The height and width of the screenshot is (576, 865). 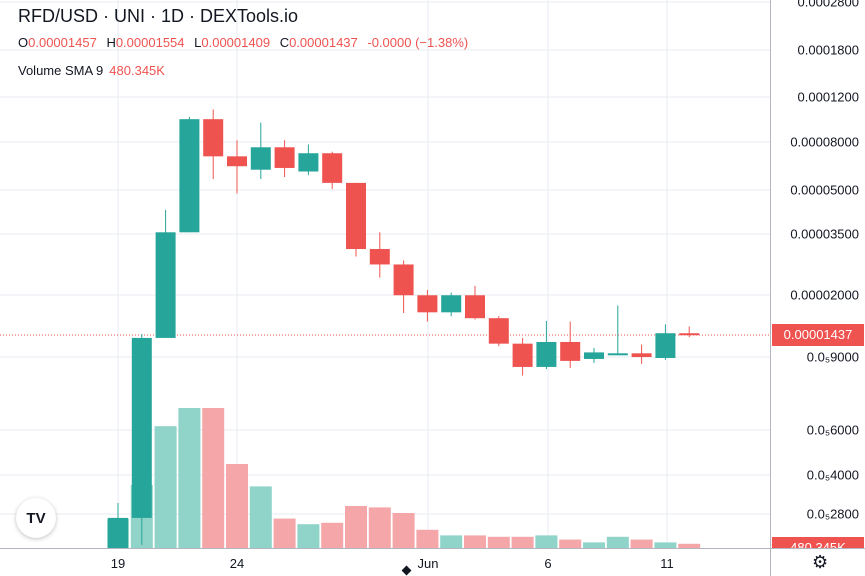 I want to click on time-tick-label: 6, so click(x=548, y=563).